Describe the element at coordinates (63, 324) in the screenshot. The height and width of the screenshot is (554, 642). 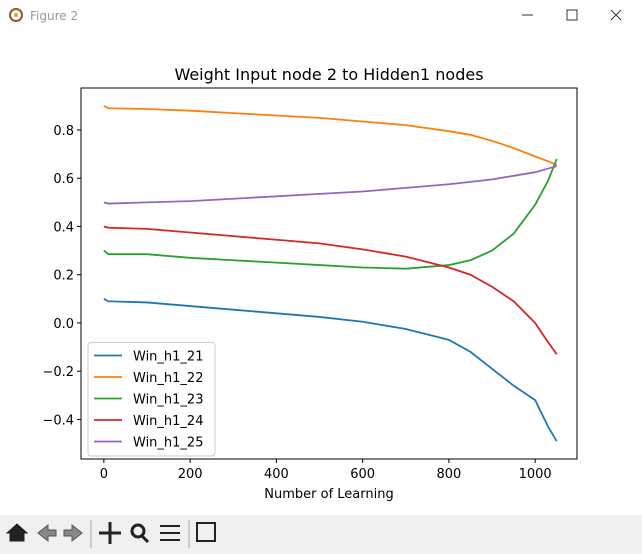
I see `y-tick-label: 0.0` at that location.